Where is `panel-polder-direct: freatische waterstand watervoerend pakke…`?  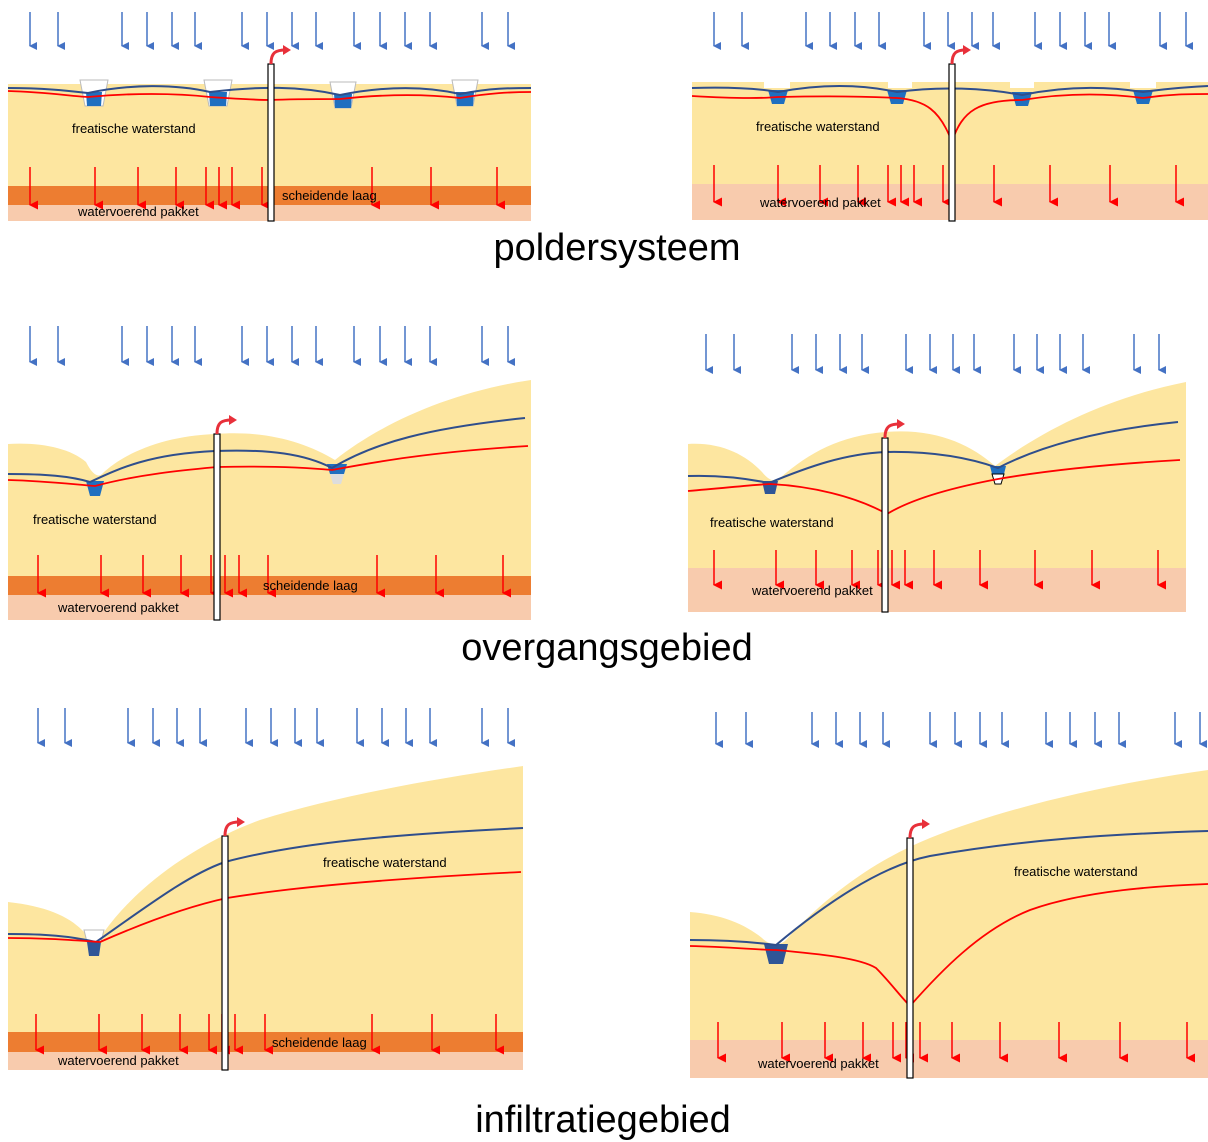
panel-polder-direct: freatische waterstand watervoerend pakke… is located at coordinates (949, 117).